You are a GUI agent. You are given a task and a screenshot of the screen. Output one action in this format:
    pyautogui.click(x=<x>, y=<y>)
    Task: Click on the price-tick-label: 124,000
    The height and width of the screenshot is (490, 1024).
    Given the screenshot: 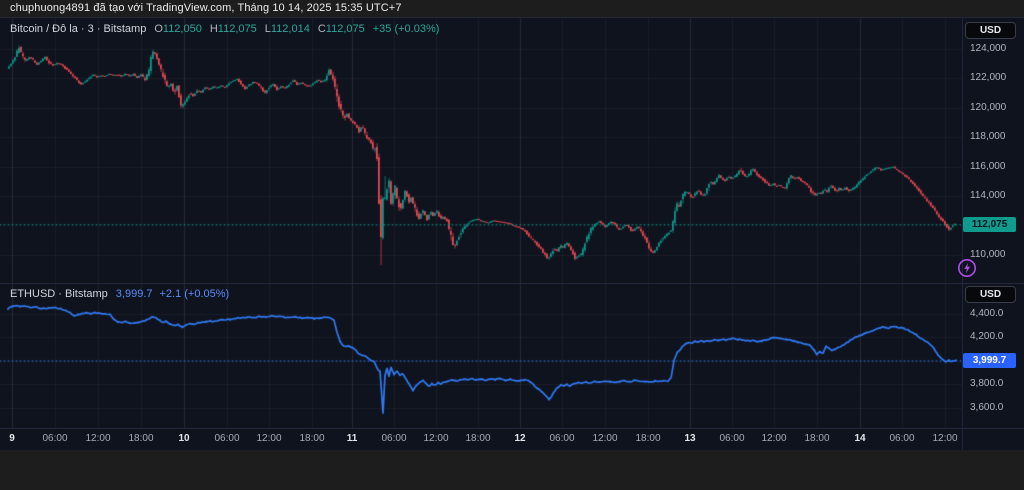 What is the action you would take?
    pyautogui.click(x=988, y=48)
    